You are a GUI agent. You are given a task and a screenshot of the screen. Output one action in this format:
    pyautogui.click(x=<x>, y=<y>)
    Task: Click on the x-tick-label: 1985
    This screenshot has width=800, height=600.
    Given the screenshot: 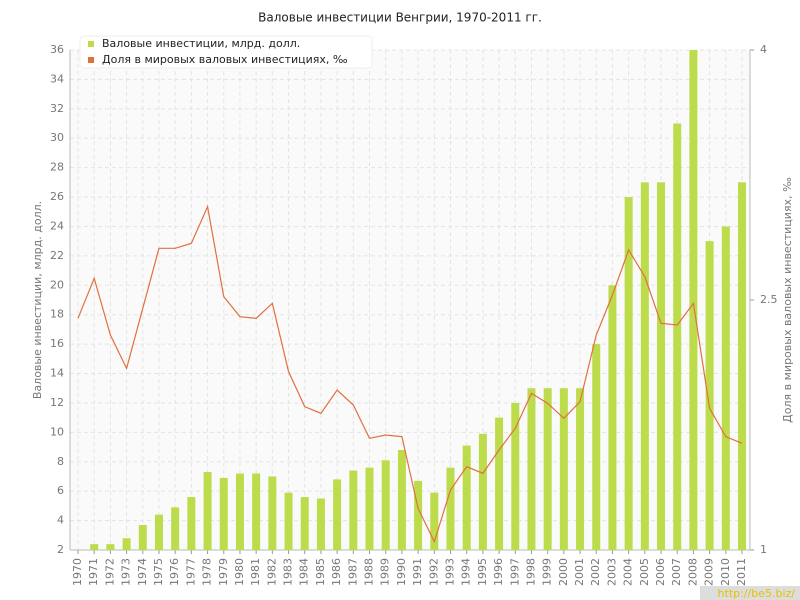 What is the action you would take?
    pyautogui.click(x=320, y=572)
    